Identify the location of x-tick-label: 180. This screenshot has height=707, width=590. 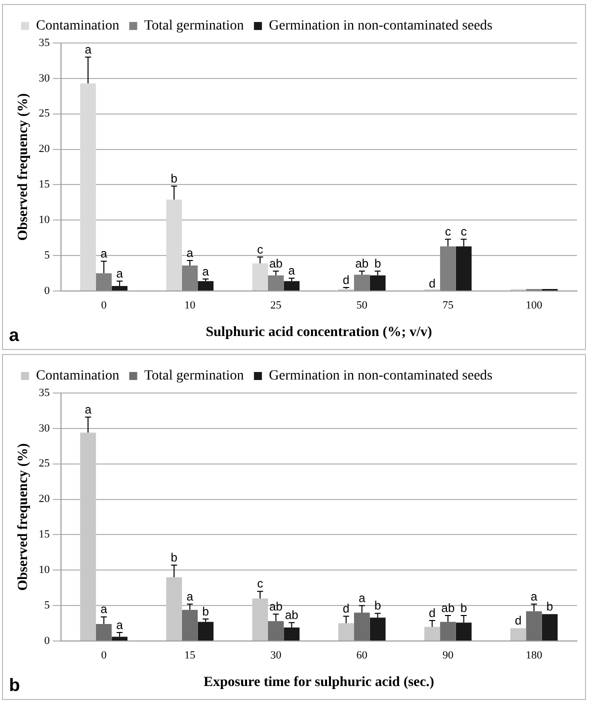
(534, 655).